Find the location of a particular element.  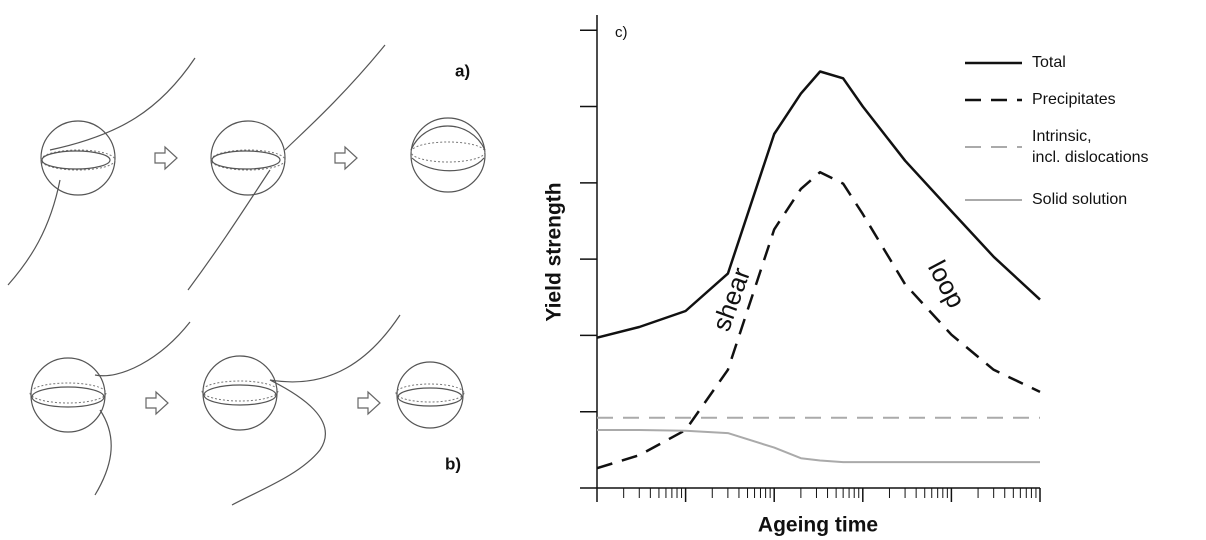

legend-label: Total is located at coordinates (1049, 62).